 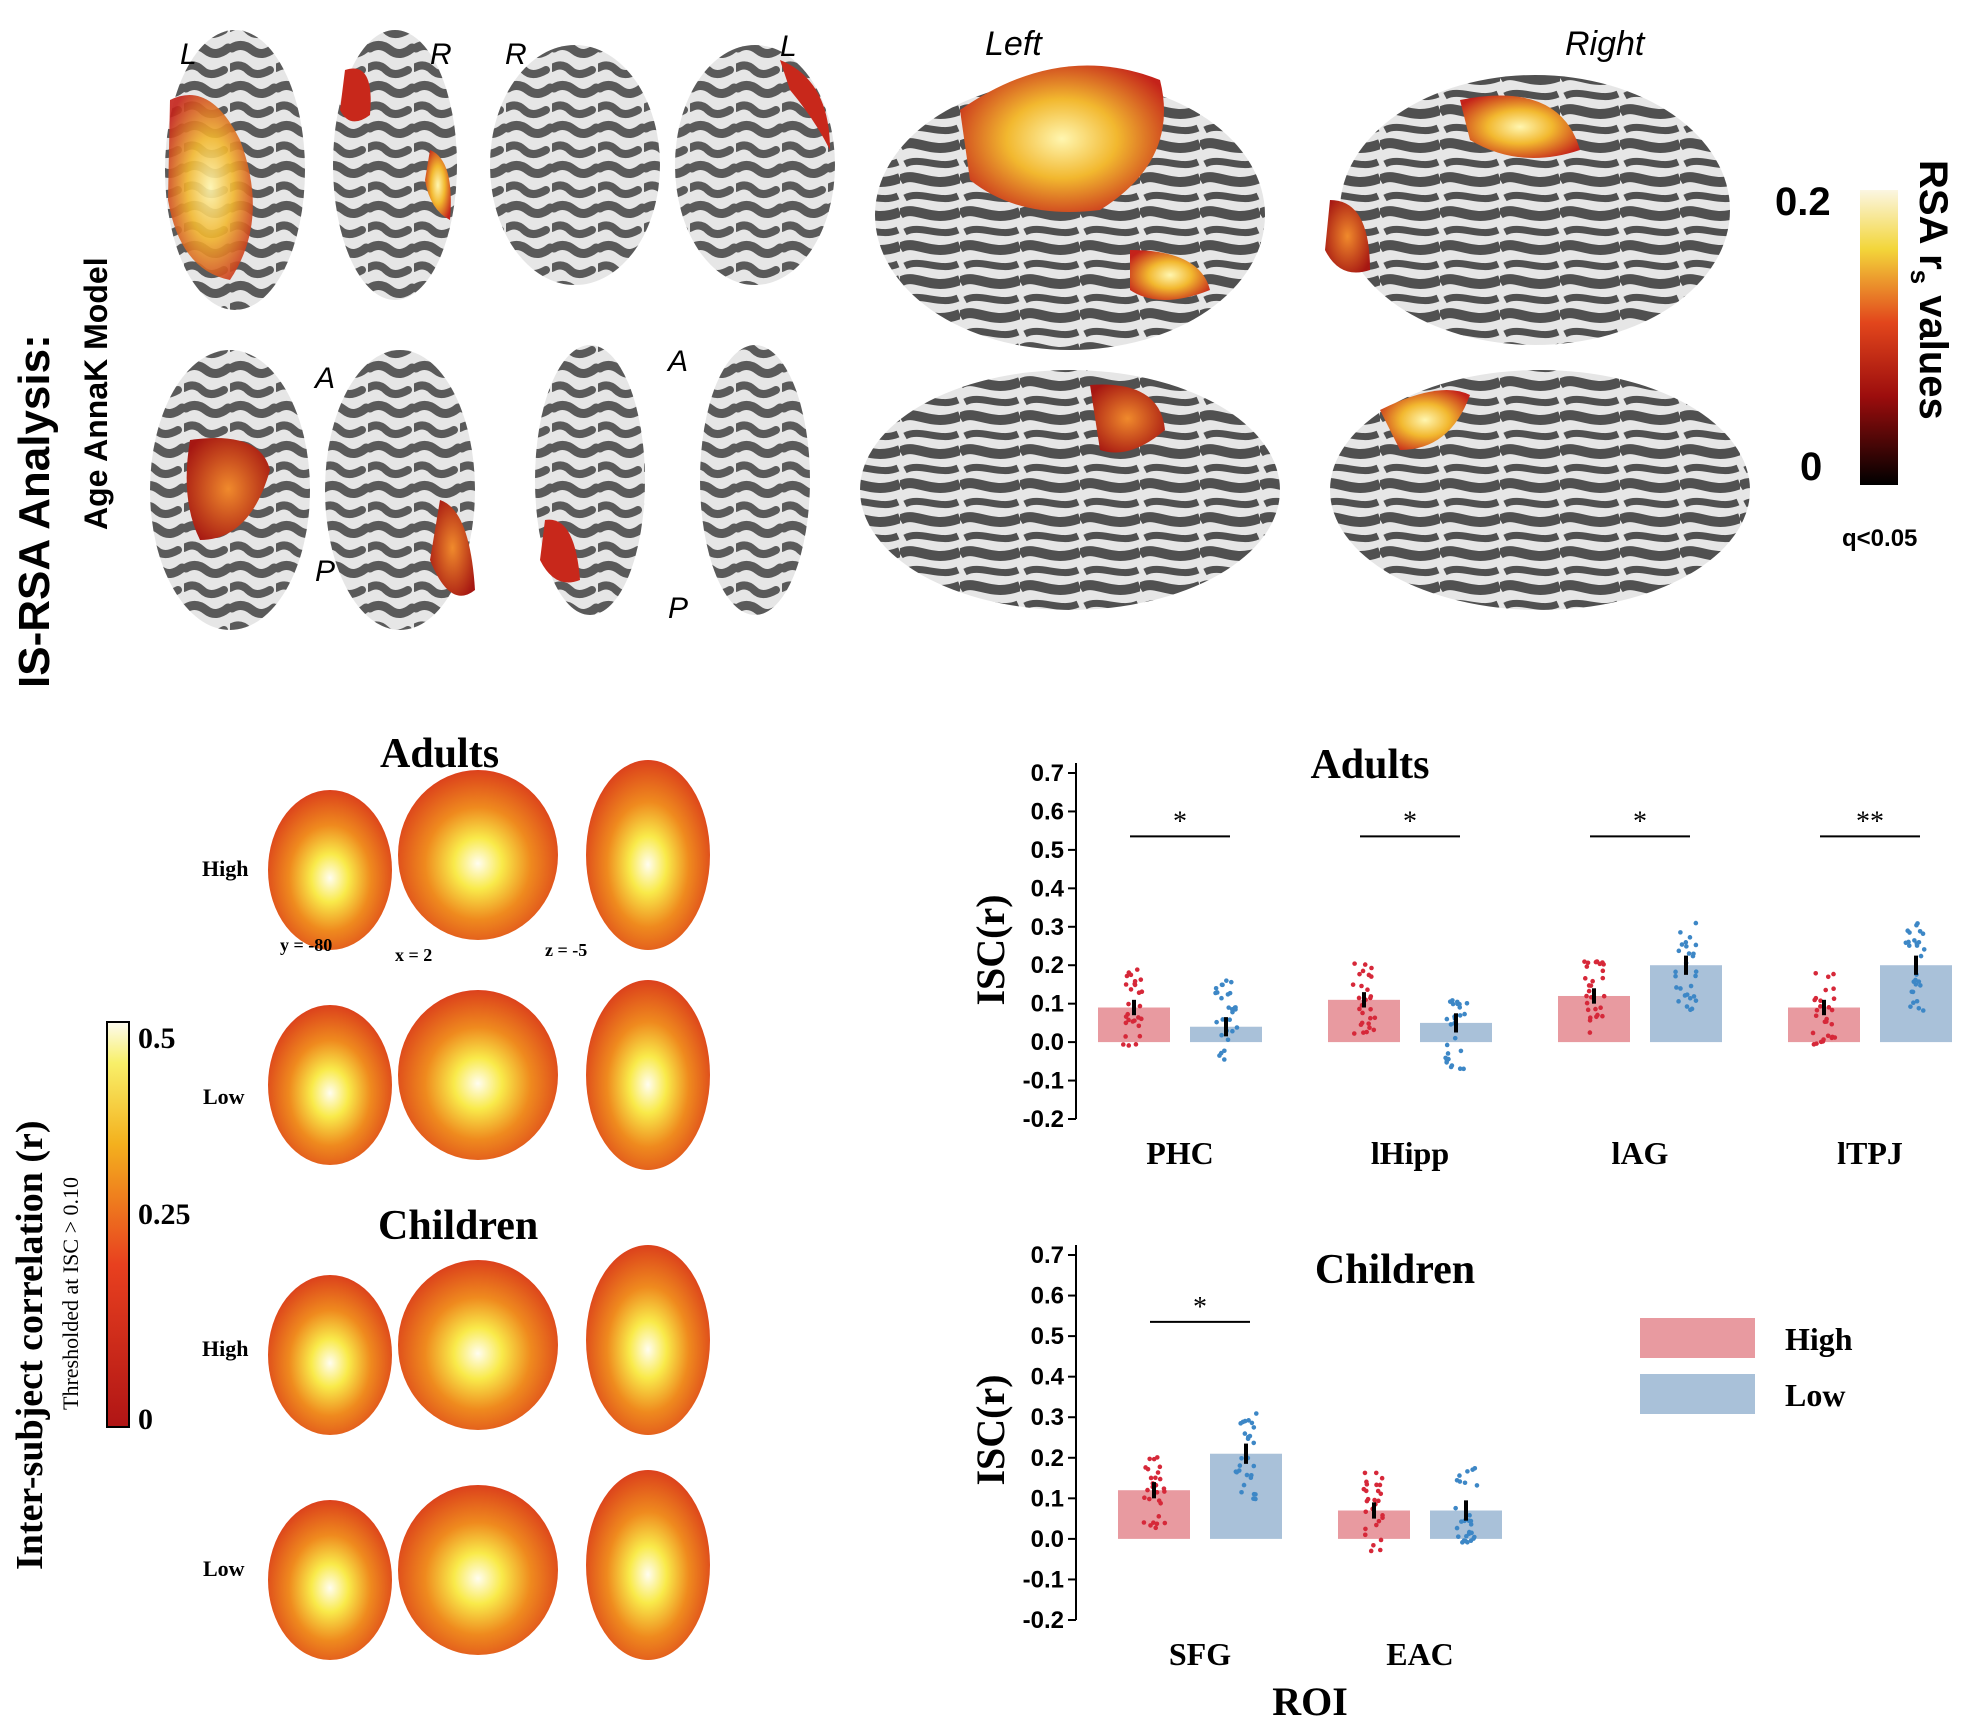 What do you see at coordinates (755, 480) in the screenshot?
I see `brain-post-right` at bounding box center [755, 480].